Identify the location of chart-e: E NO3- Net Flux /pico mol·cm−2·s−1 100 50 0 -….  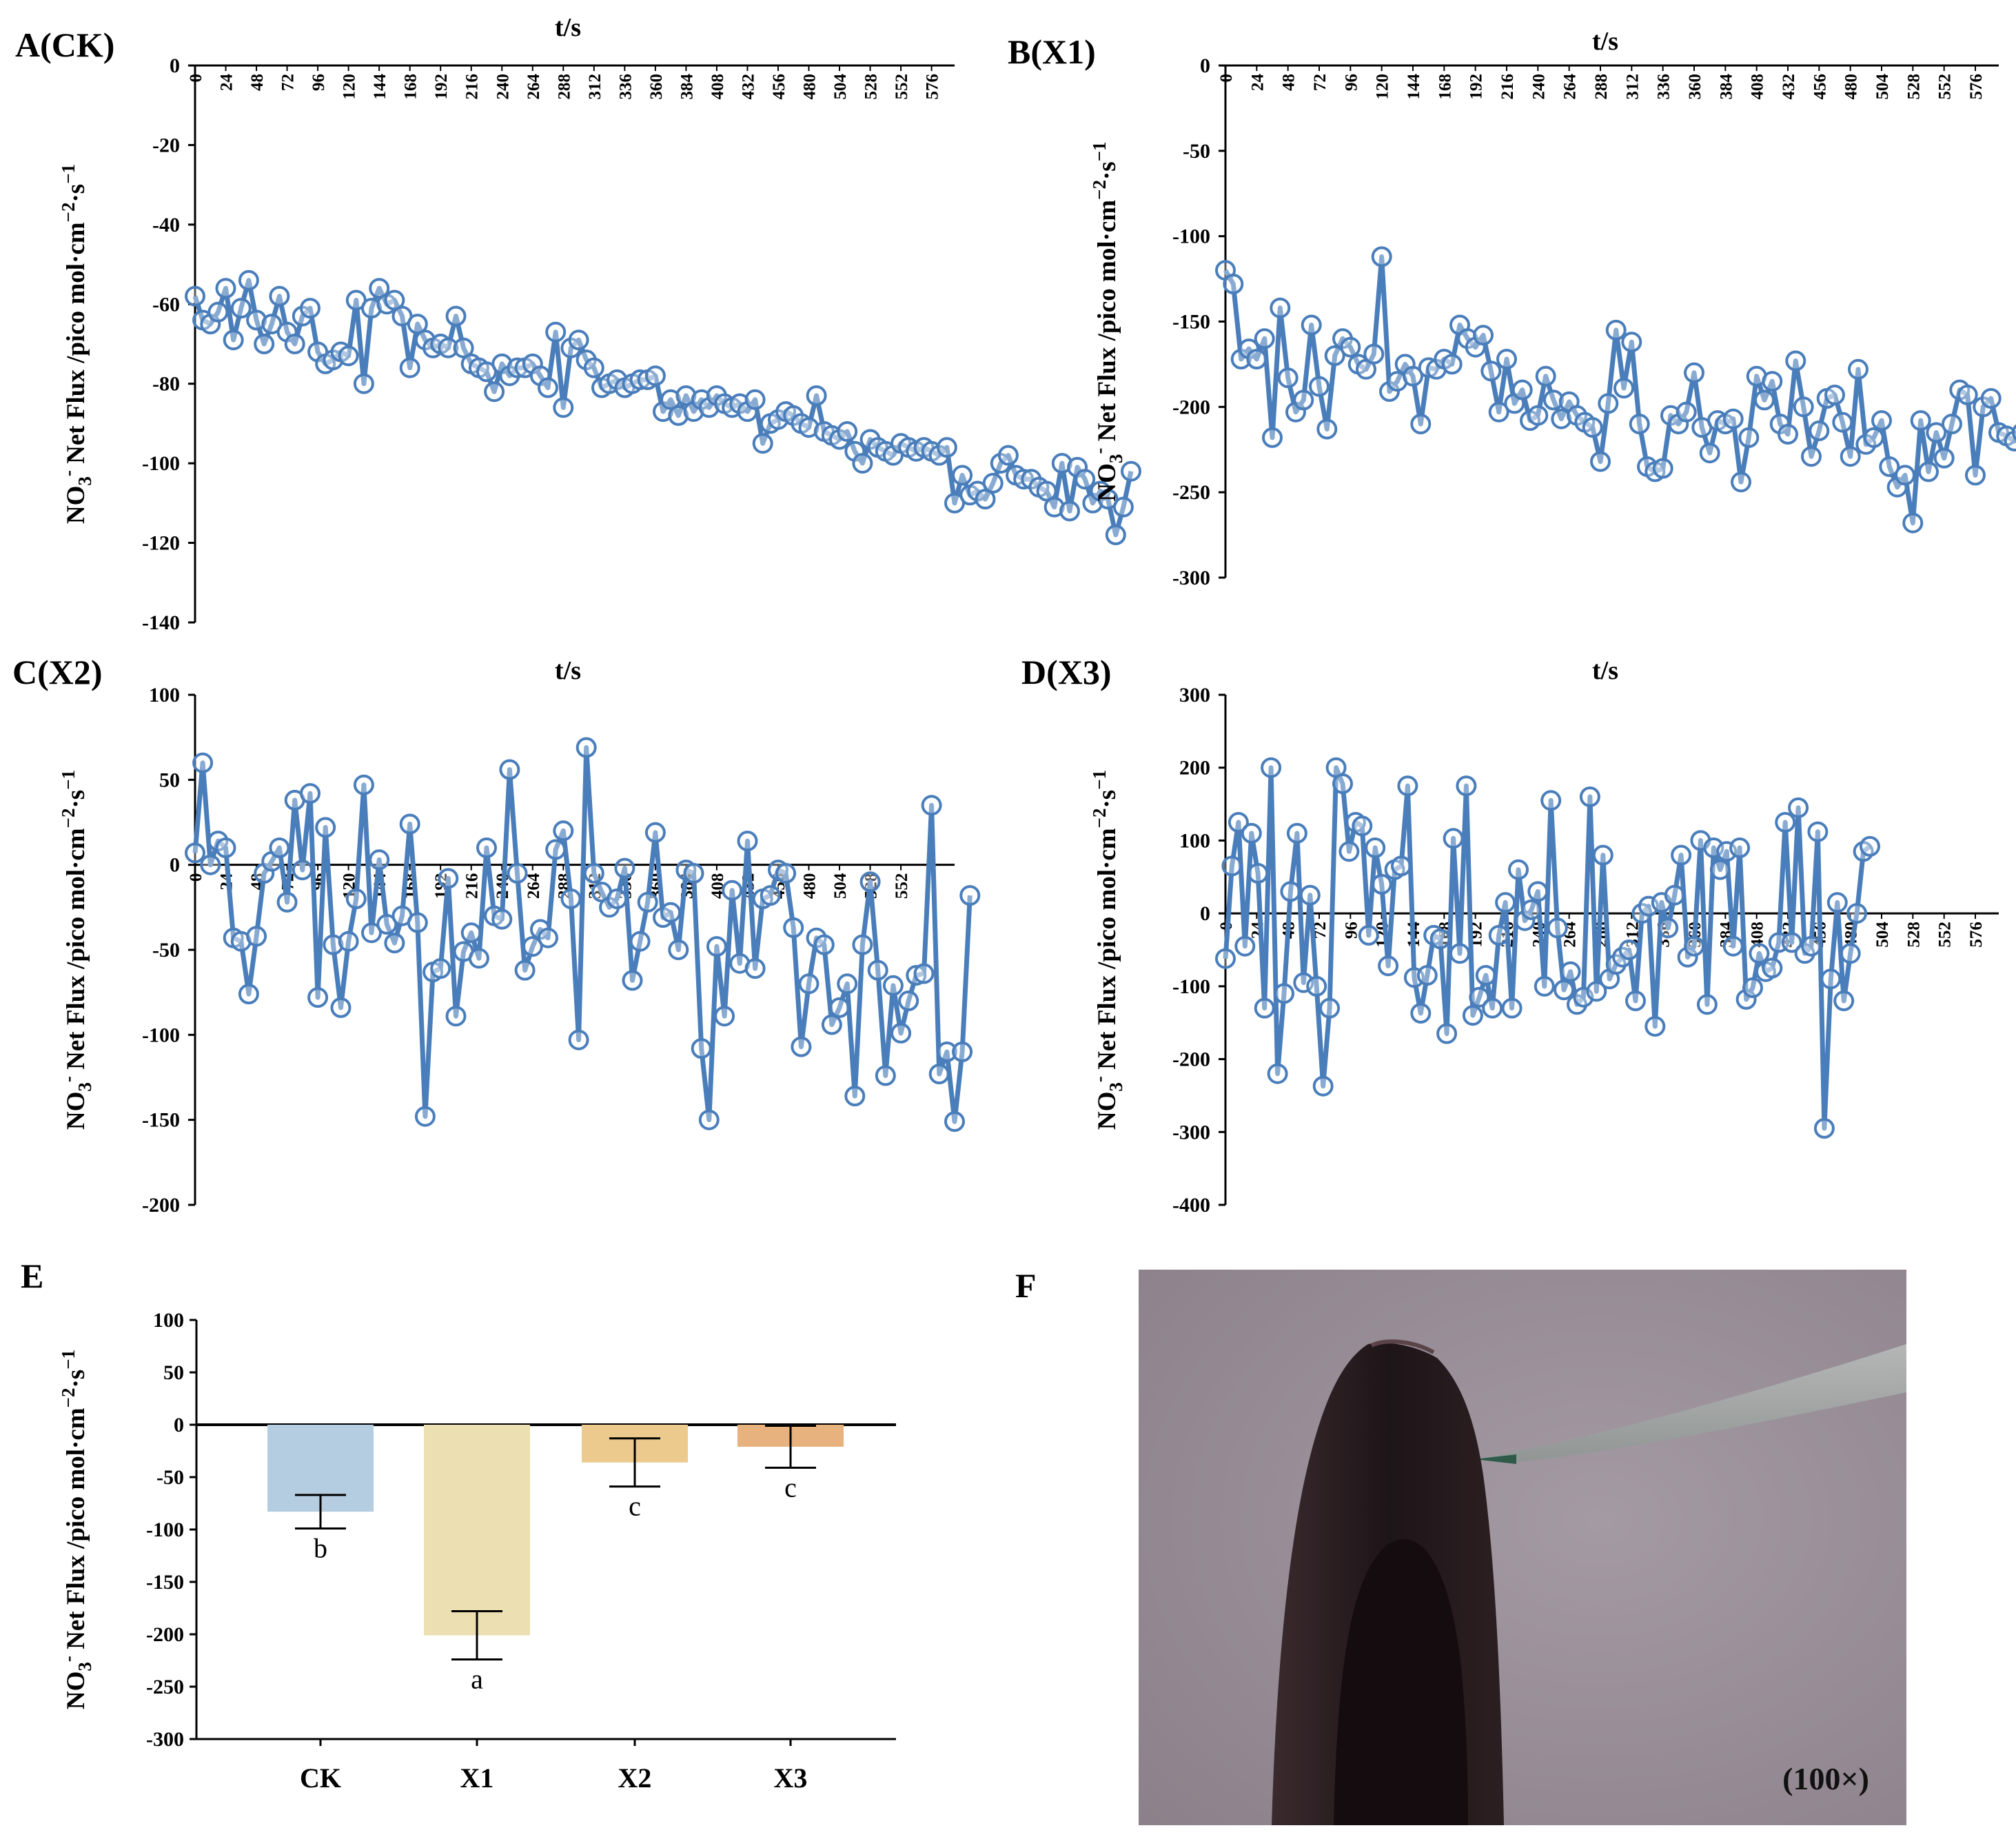
(458, 1526).